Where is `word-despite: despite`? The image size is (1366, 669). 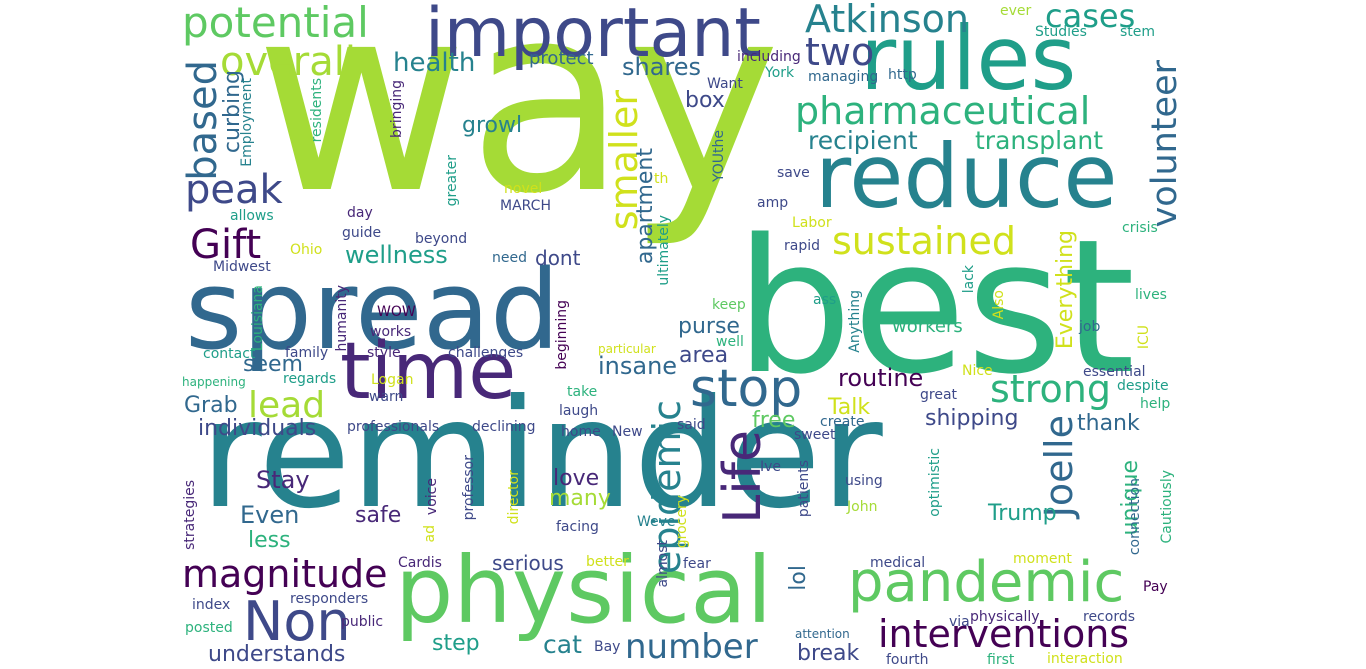 word-despite: despite is located at coordinates (1143, 386).